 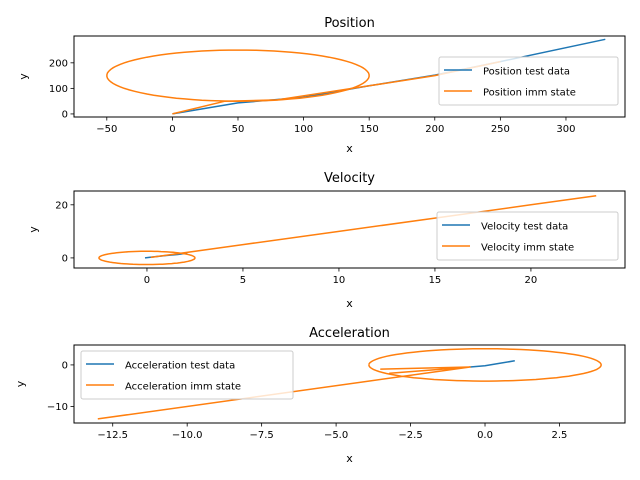 I want to click on acceleration-xtick-label: −5.0, so click(x=336, y=435).